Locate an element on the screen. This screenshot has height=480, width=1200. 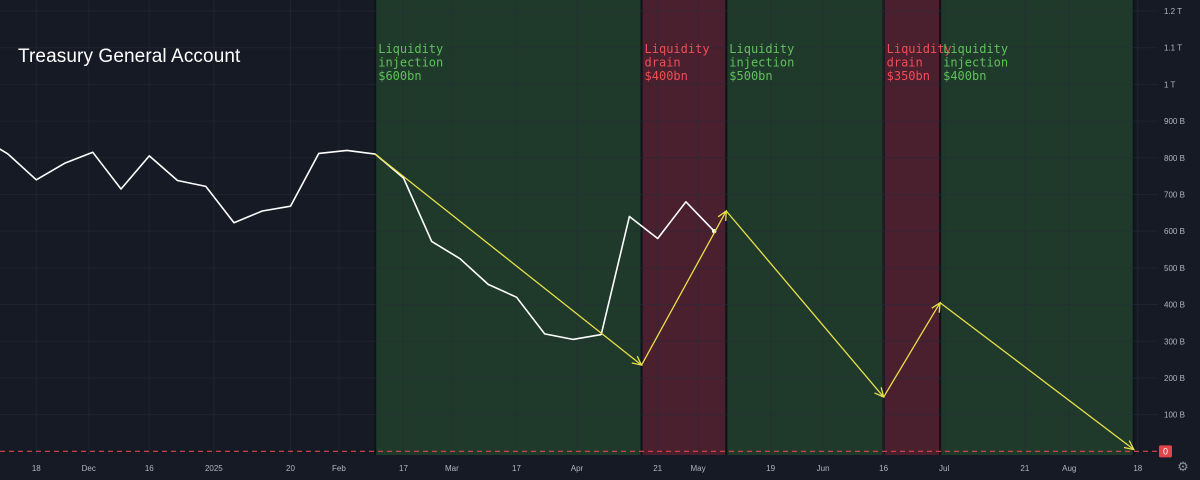
y-tick-label-8: 800 B is located at coordinates (1174, 158).